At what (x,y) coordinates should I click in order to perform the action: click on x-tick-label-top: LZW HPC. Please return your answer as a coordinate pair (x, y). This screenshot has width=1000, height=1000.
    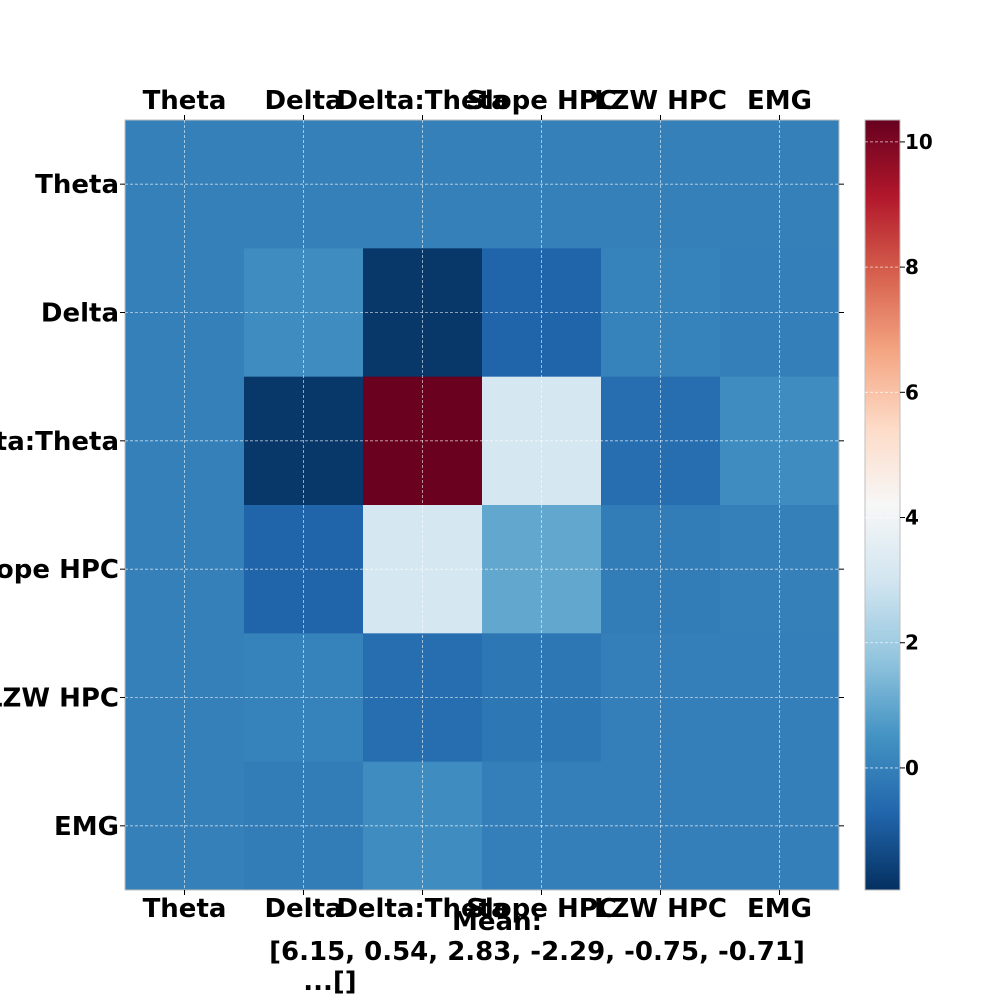
    Looking at the image, I should click on (660, 101).